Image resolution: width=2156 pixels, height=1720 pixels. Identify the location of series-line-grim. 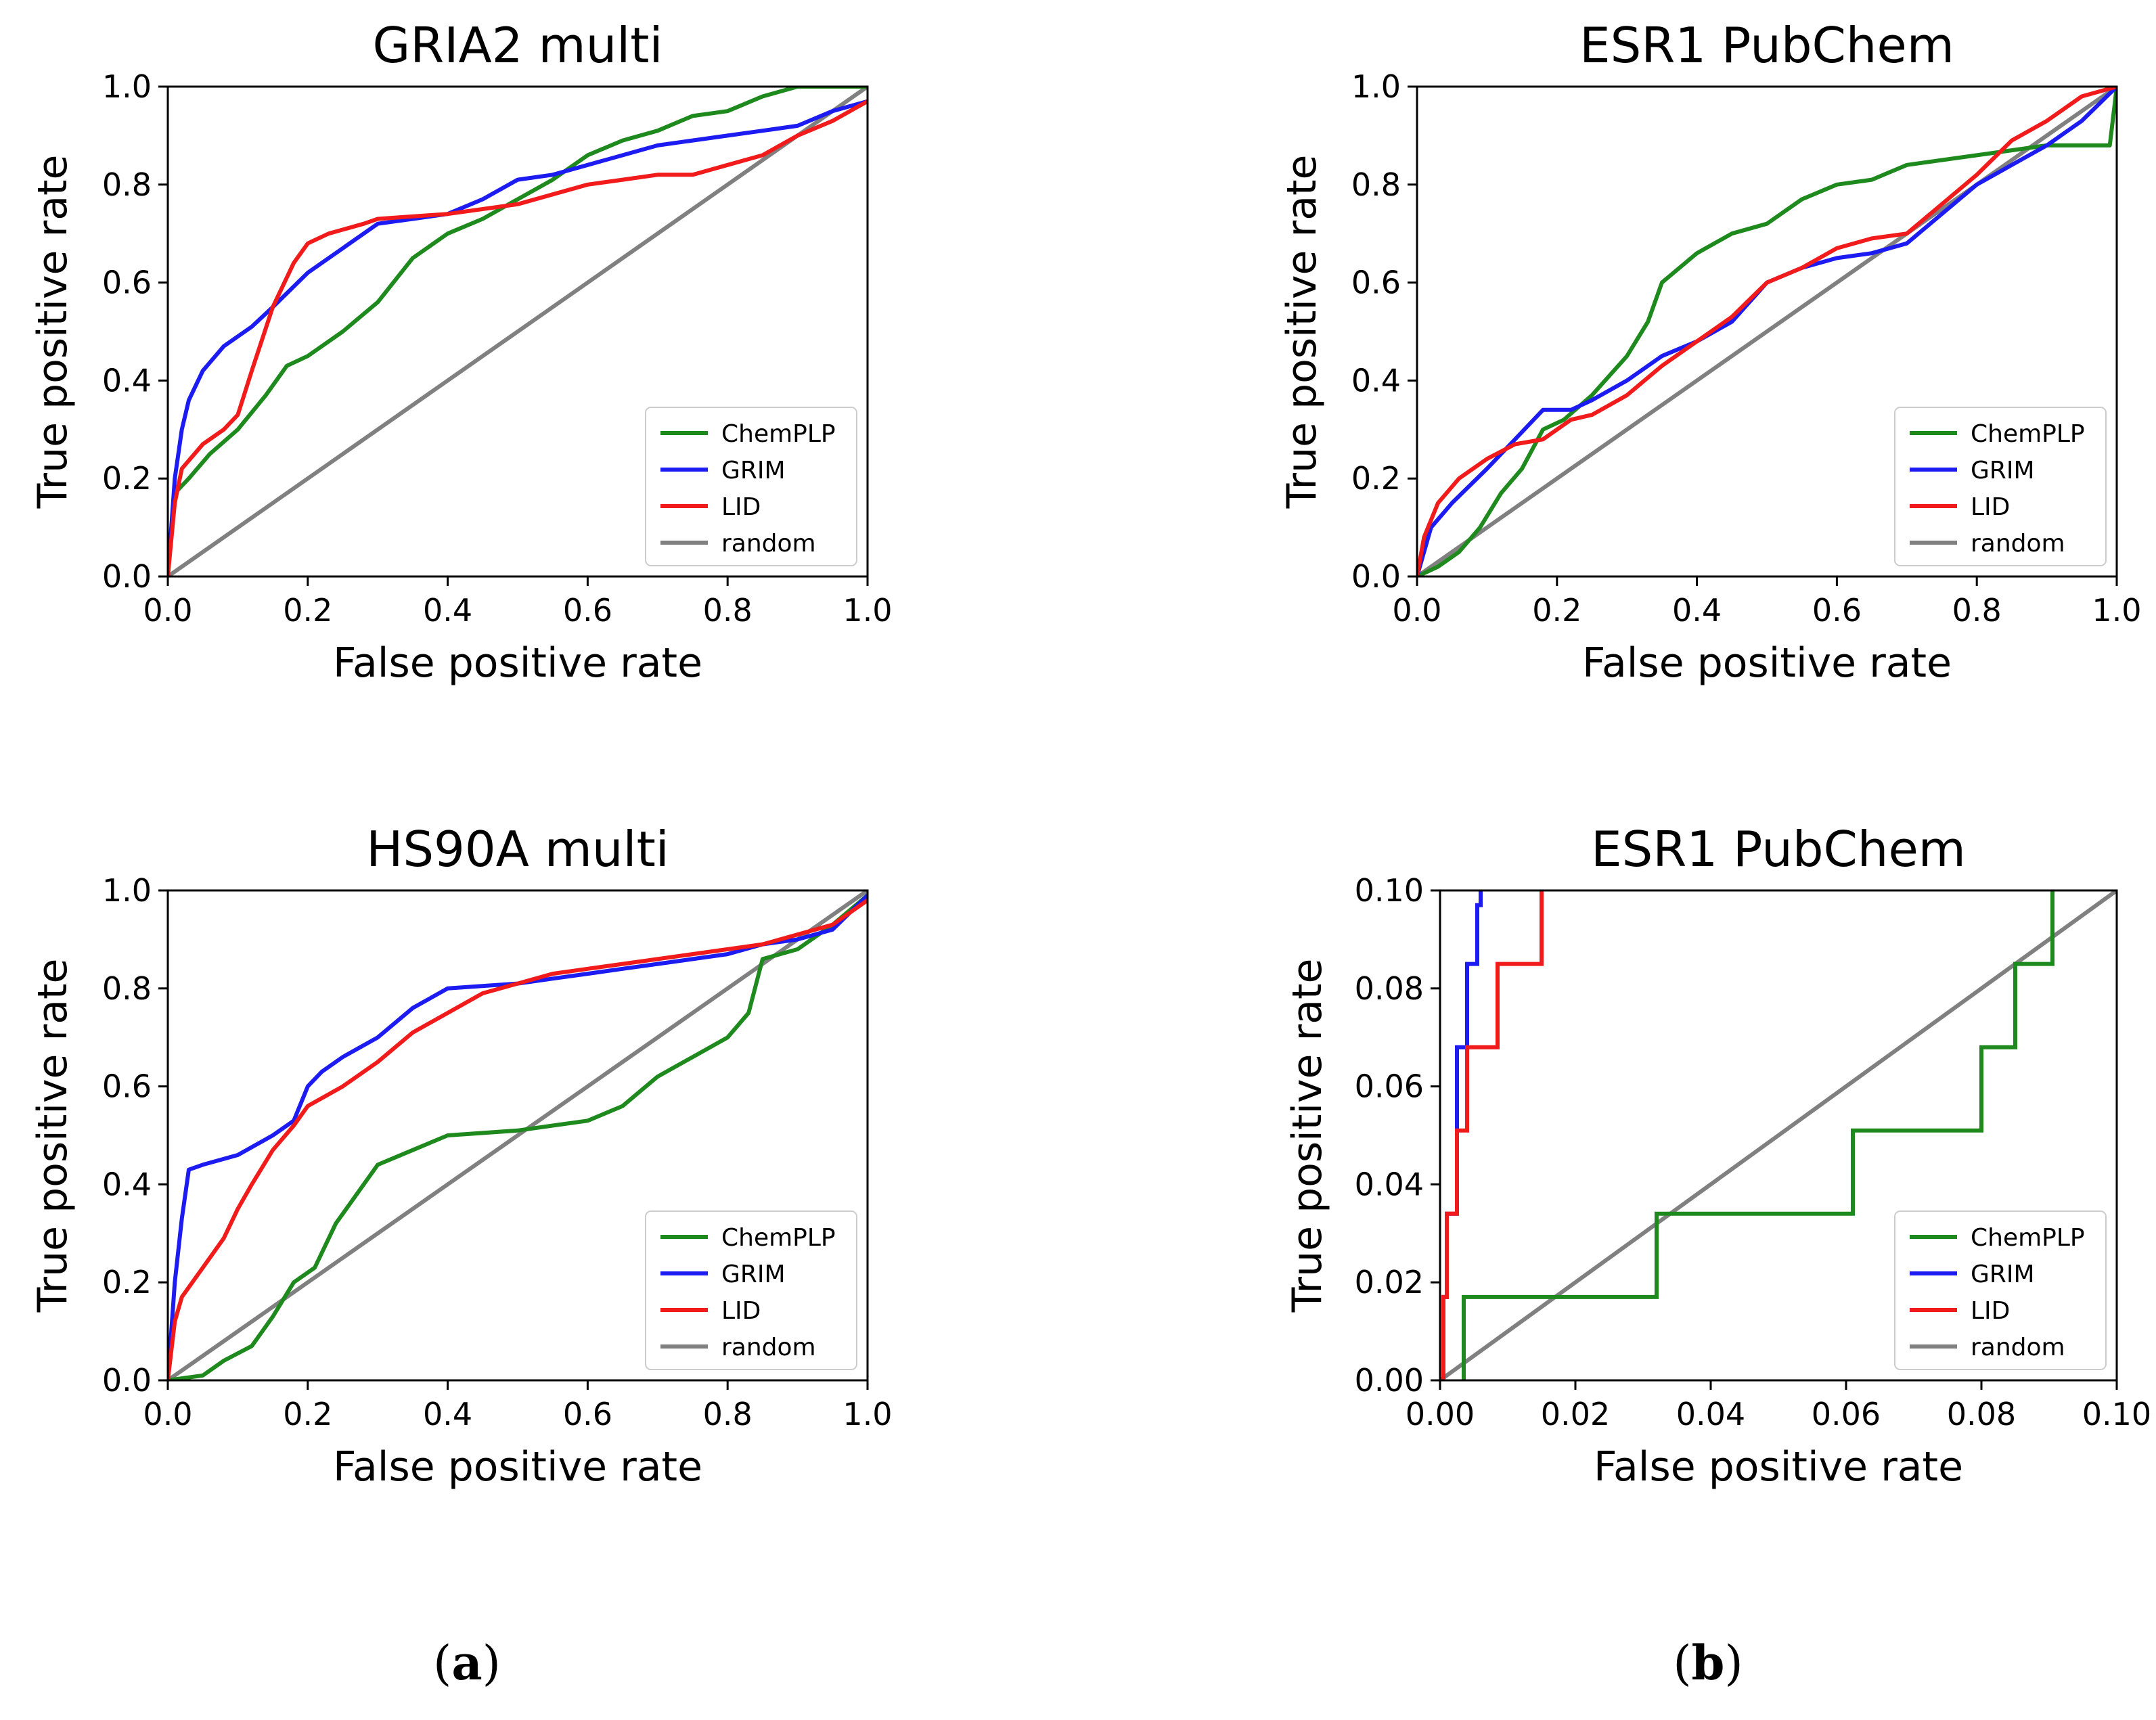
(518, 1137).